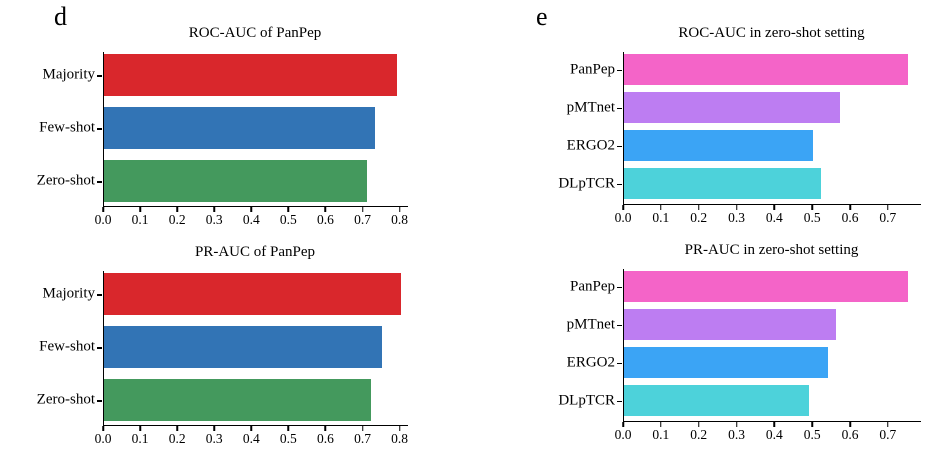  Describe the element at coordinates (60, 16) in the screenshot. I see `panel-d-letter: d` at that location.